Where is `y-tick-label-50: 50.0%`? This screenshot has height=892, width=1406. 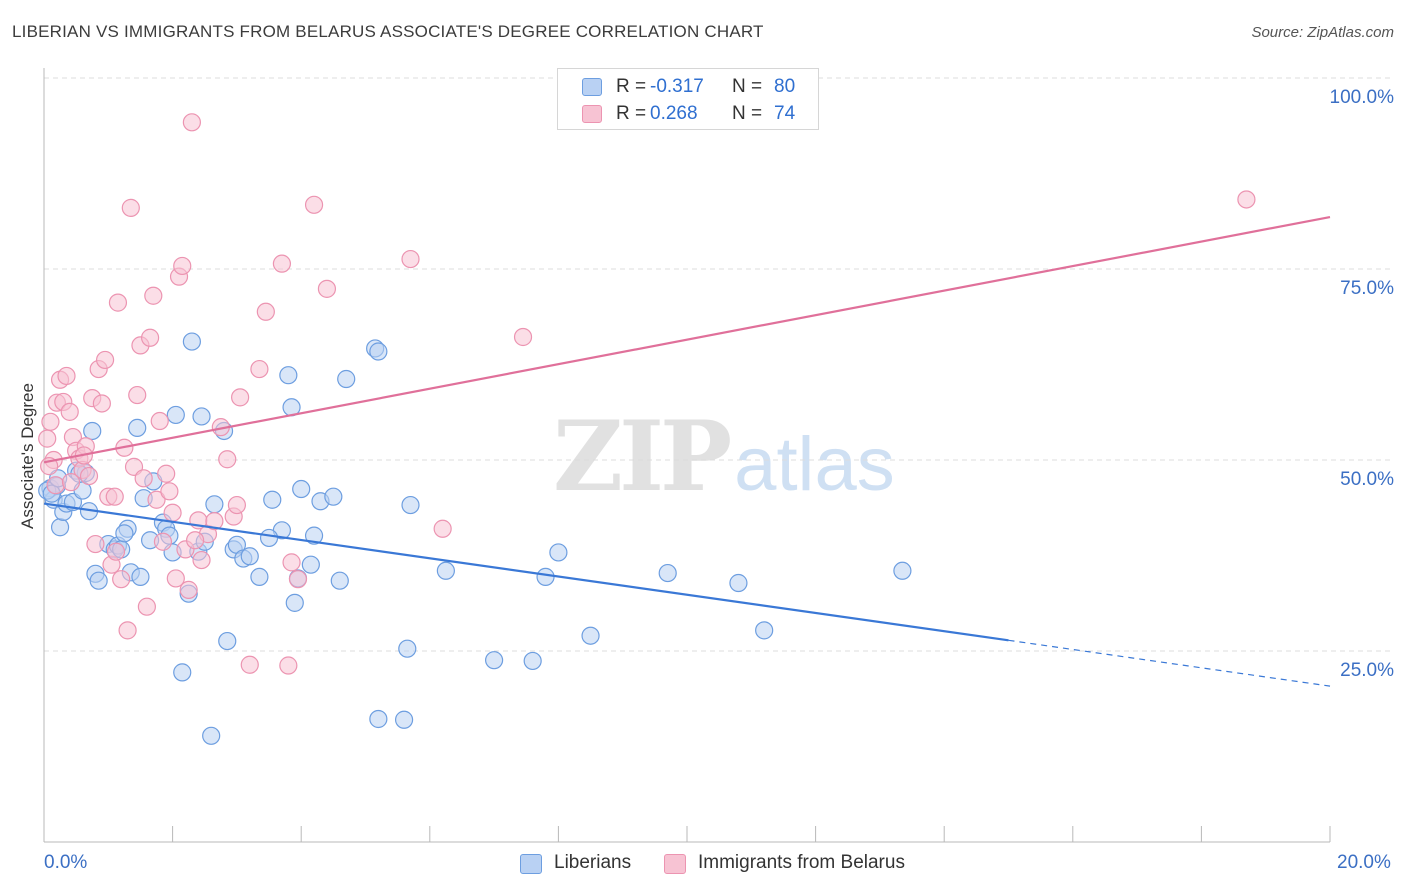 y-tick-label-50: 50.0% is located at coordinates (1367, 479).